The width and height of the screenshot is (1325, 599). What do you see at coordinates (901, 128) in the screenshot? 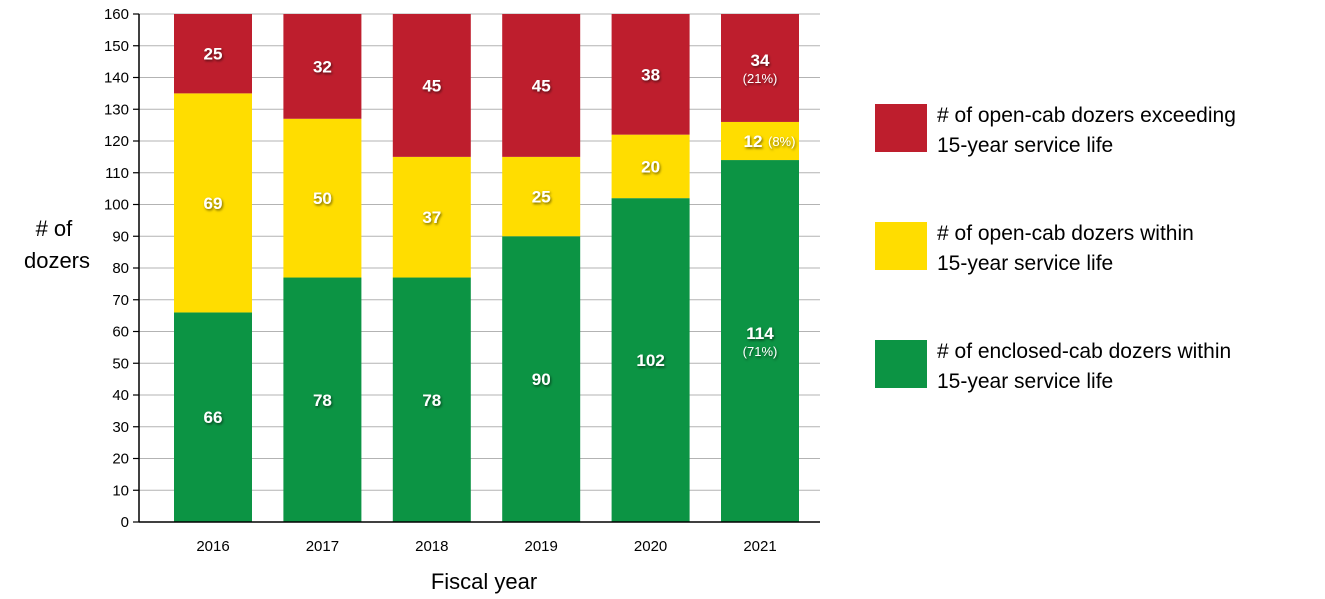
I see `legend-swatch-exceeding` at bounding box center [901, 128].